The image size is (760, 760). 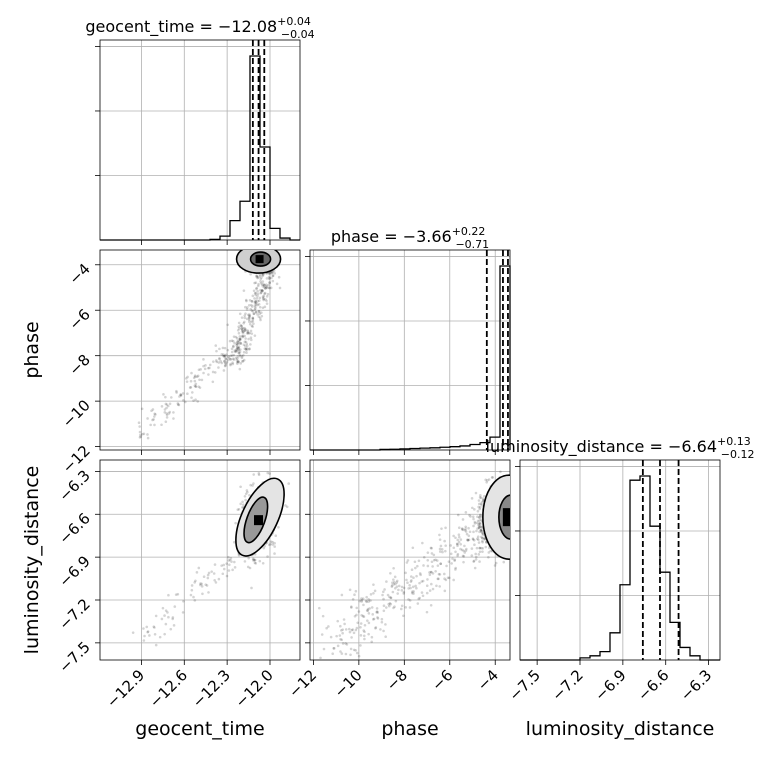 I want to click on x-axis-label-phase: phase, so click(x=409, y=729).